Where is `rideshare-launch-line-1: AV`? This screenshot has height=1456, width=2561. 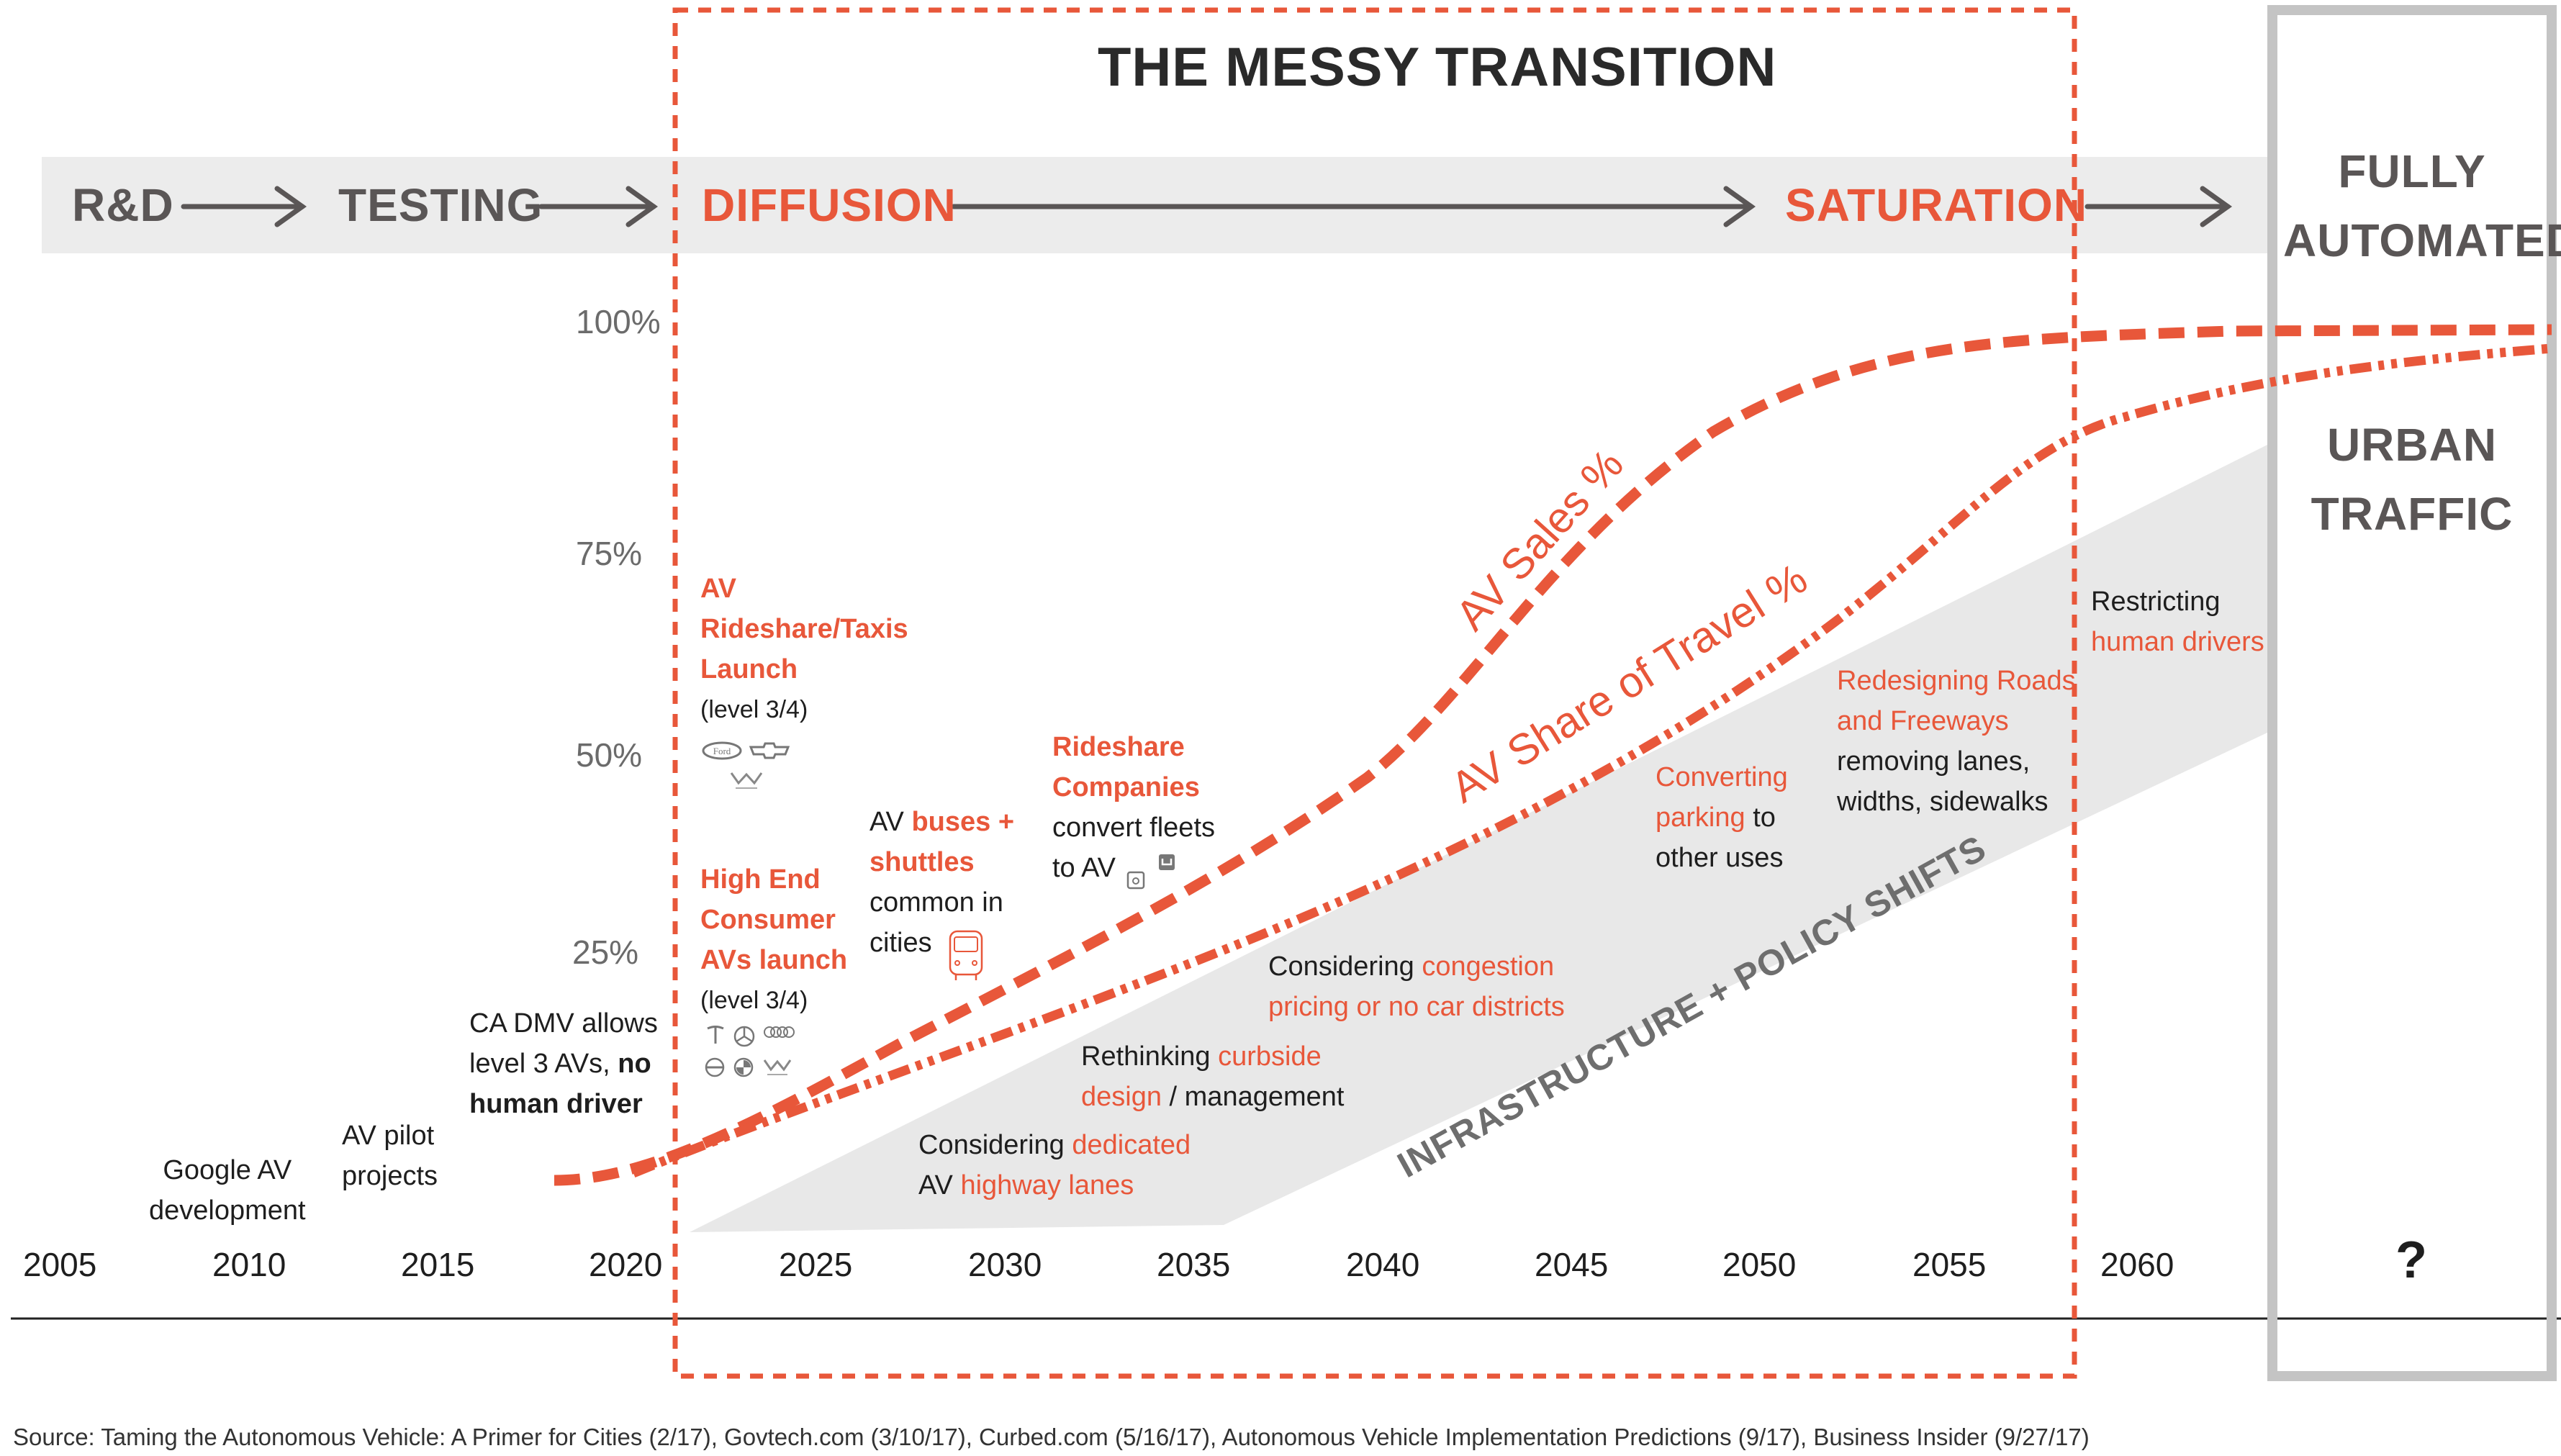
rideshare-launch-line-1: AV is located at coordinates (718, 589).